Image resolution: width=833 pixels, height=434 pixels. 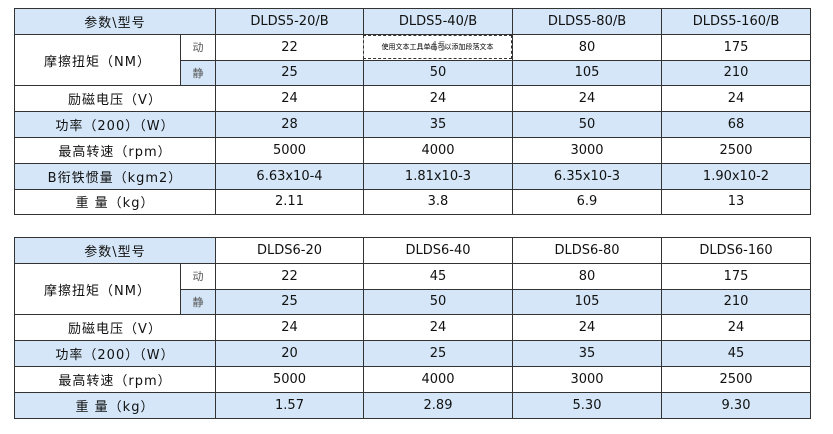 What do you see at coordinates (736, 124) in the screenshot?
I see `value-cell: 68` at bounding box center [736, 124].